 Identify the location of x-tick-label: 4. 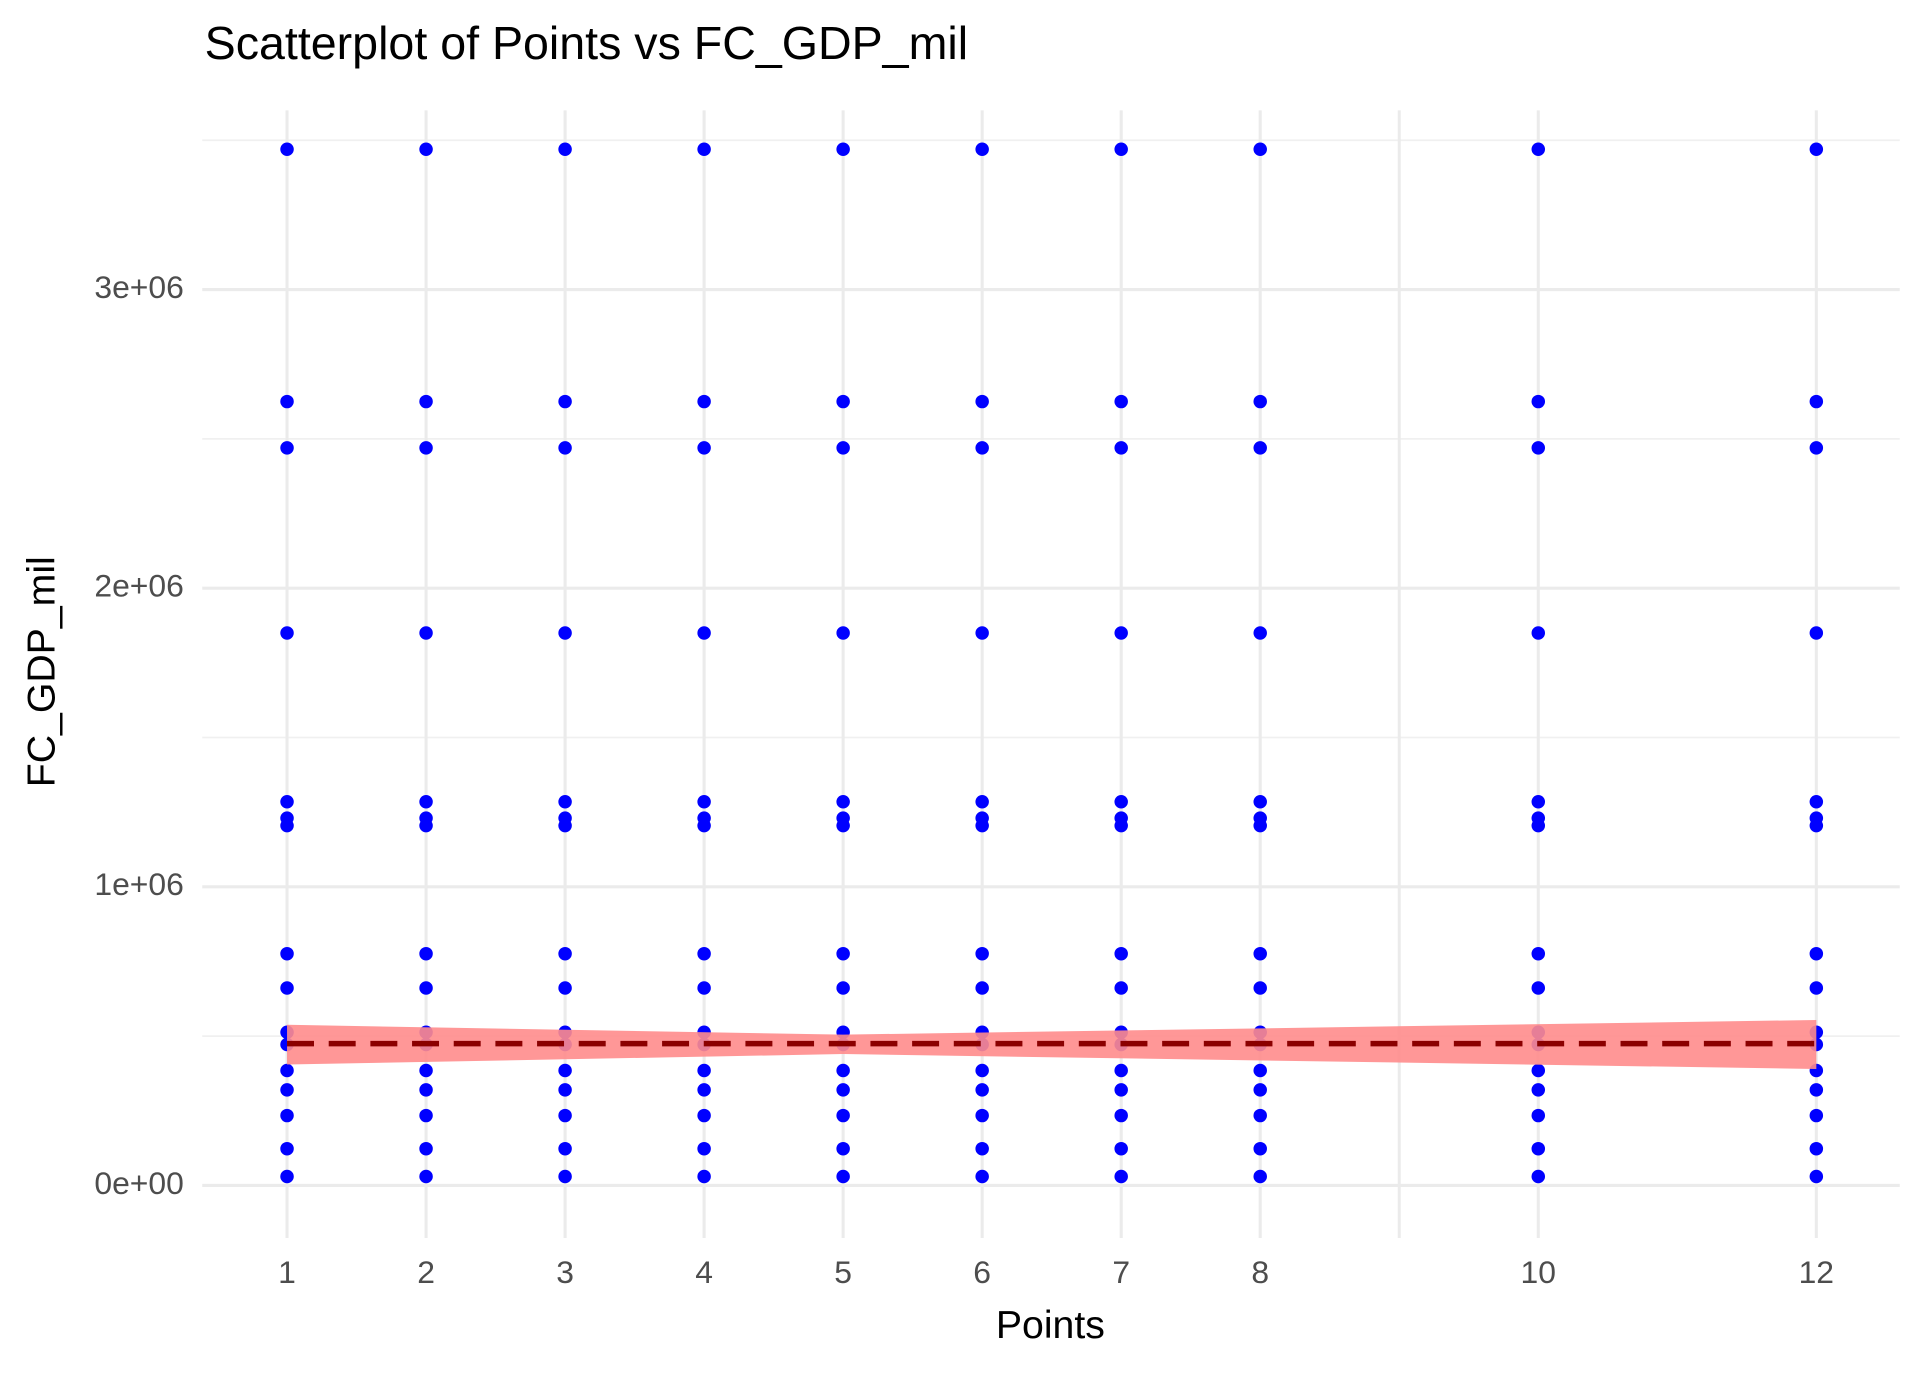
(704, 1272).